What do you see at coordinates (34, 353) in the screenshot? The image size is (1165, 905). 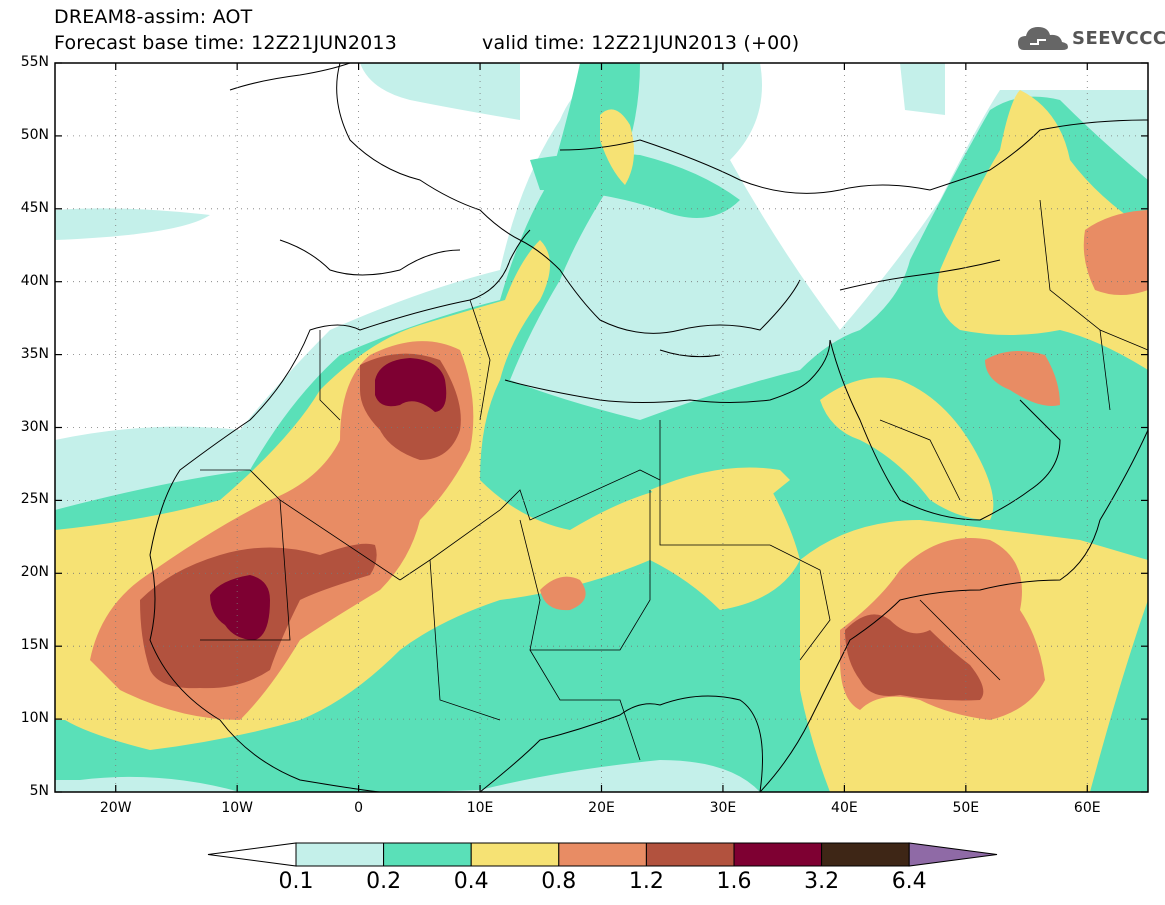 I see `lat-label: 35N` at bounding box center [34, 353].